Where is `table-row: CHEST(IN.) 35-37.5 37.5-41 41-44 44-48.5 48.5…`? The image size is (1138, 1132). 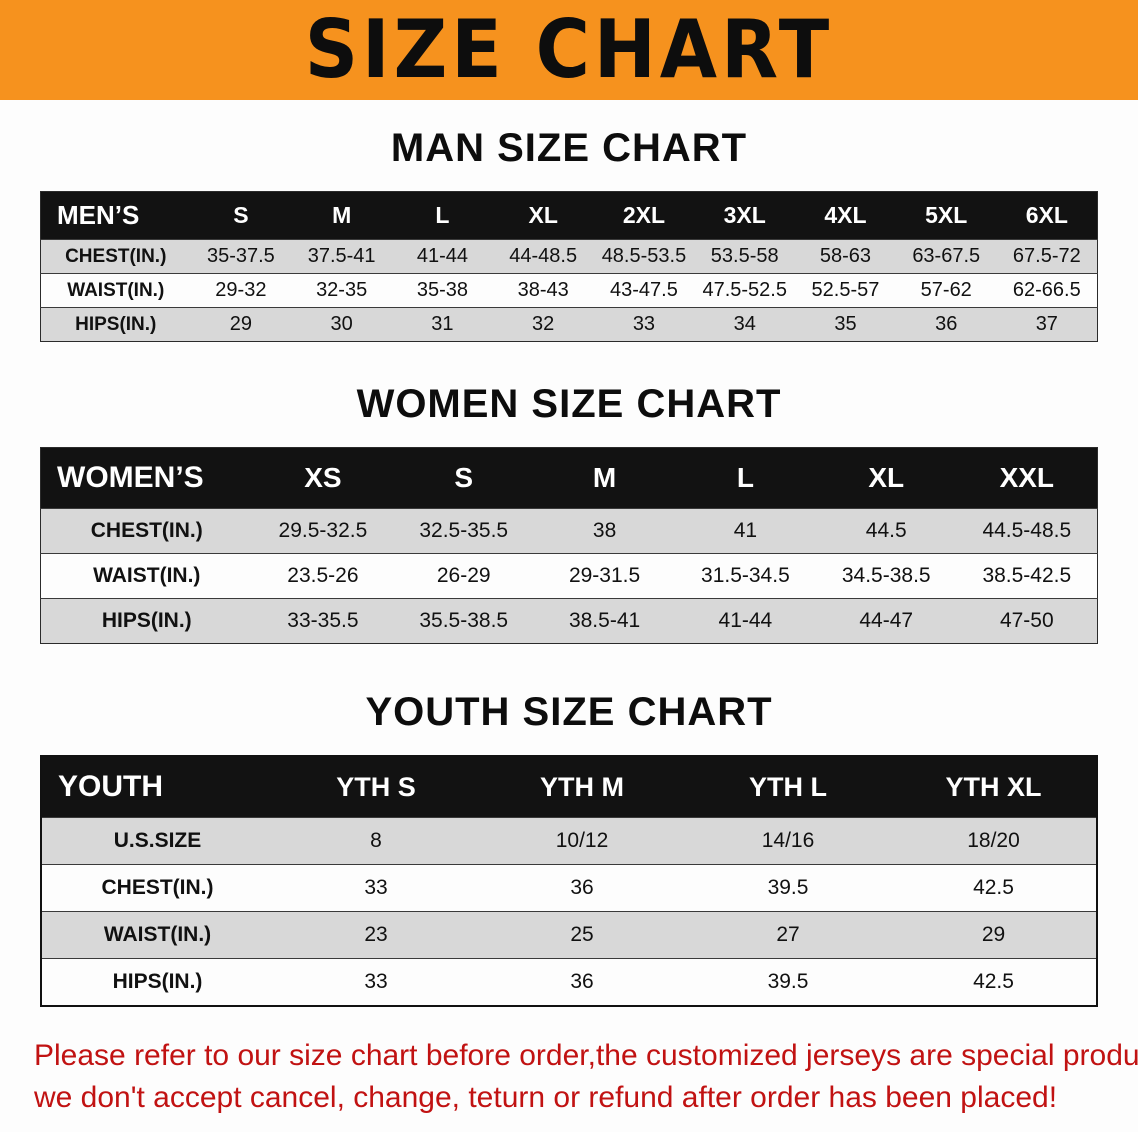 table-row: CHEST(IN.) 35-37.5 37.5-41 41-44 44-48.5 48.5… is located at coordinates (569, 256).